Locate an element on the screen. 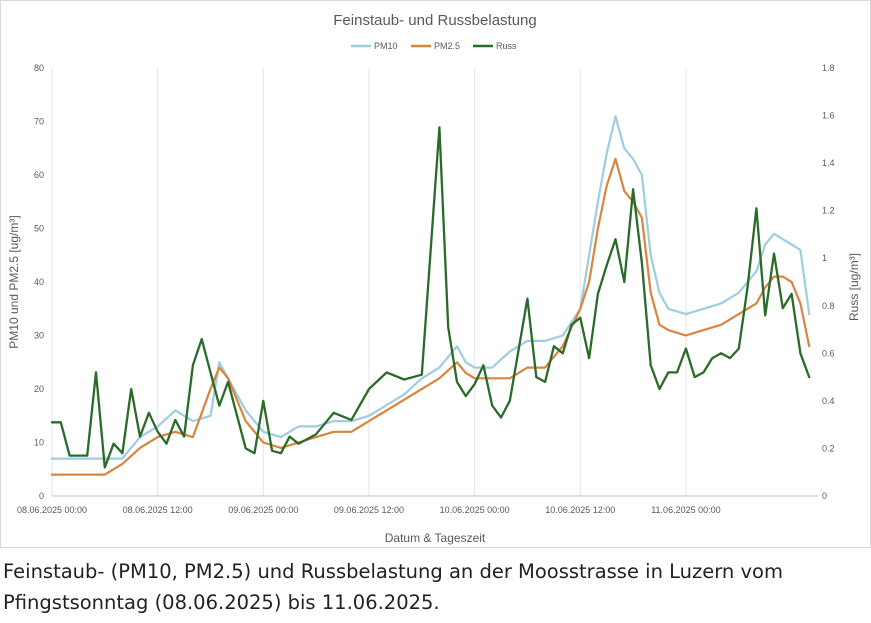 Image resolution: width=871 pixels, height=623 pixels. x-tick-label: 10.06.2025 00:00 is located at coordinates (475, 510).